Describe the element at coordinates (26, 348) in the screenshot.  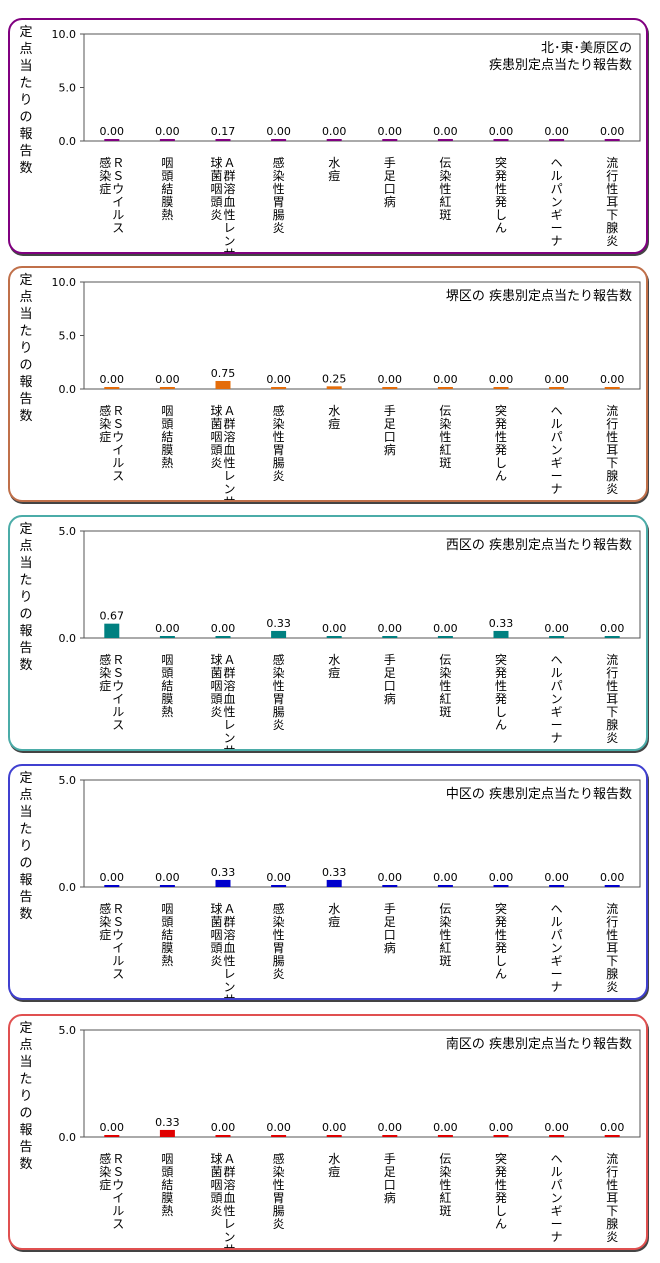
I see `y-axis-label: 定点当たりの報告数` at that location.